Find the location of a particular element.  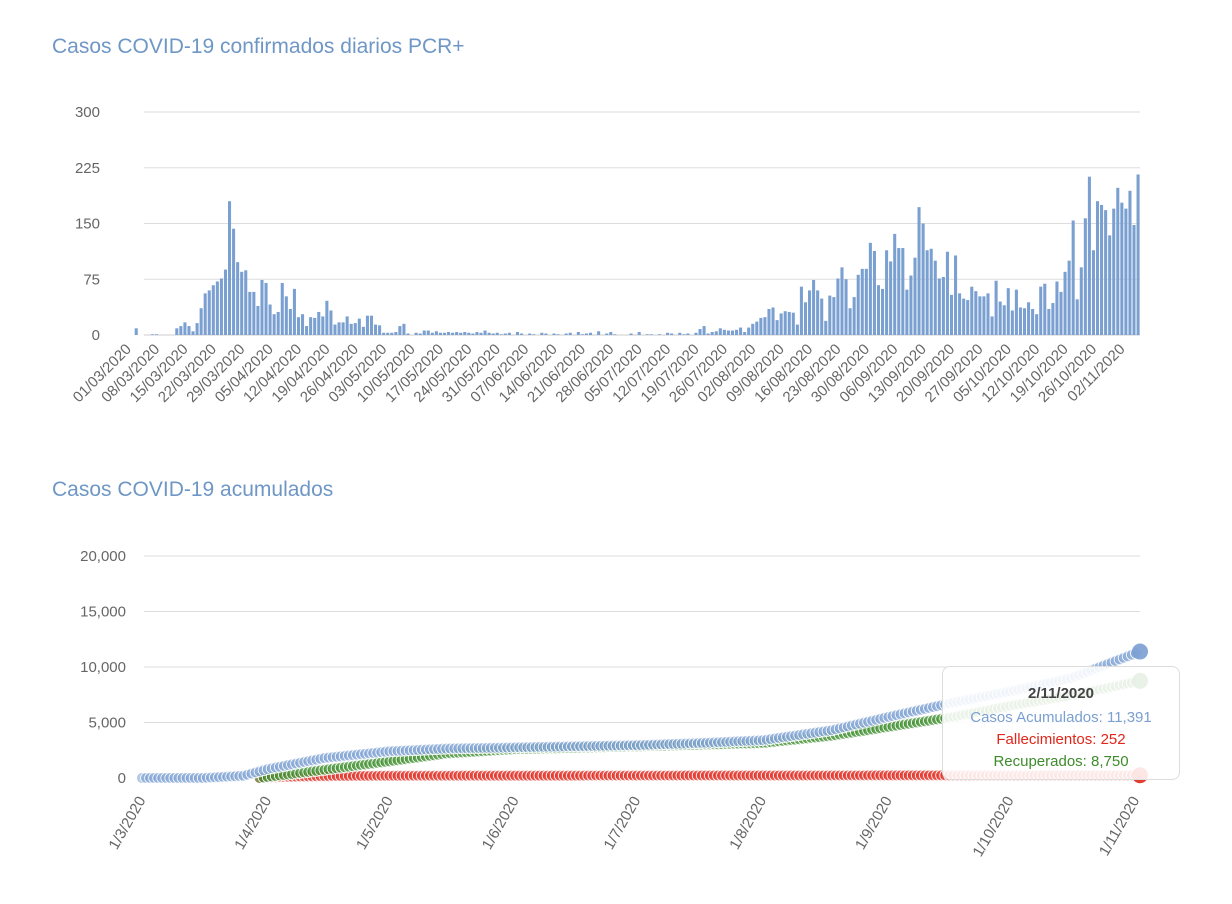

y-tick-label: 15,000 is located at coordinates (103, 612).